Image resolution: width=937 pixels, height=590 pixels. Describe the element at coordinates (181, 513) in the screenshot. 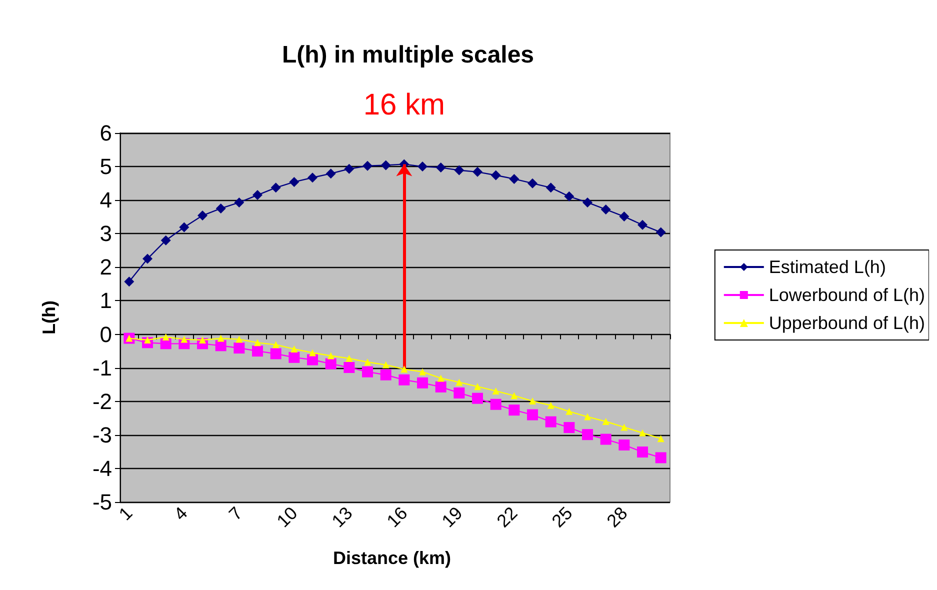

I see `x-tick-label: 4` at that location.